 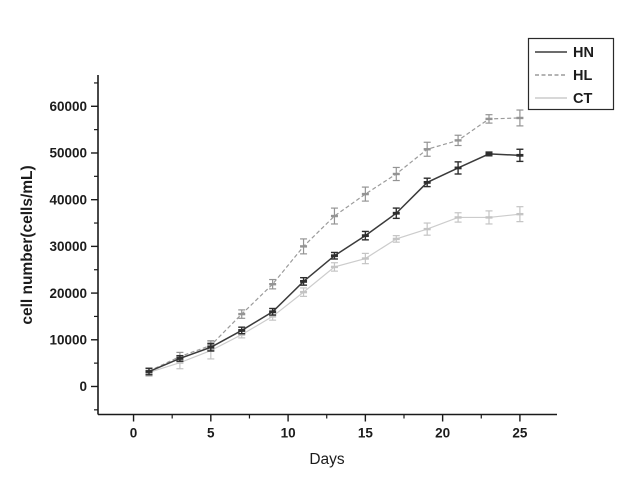 I want to click on legend-box, so click(x=571, y=74).